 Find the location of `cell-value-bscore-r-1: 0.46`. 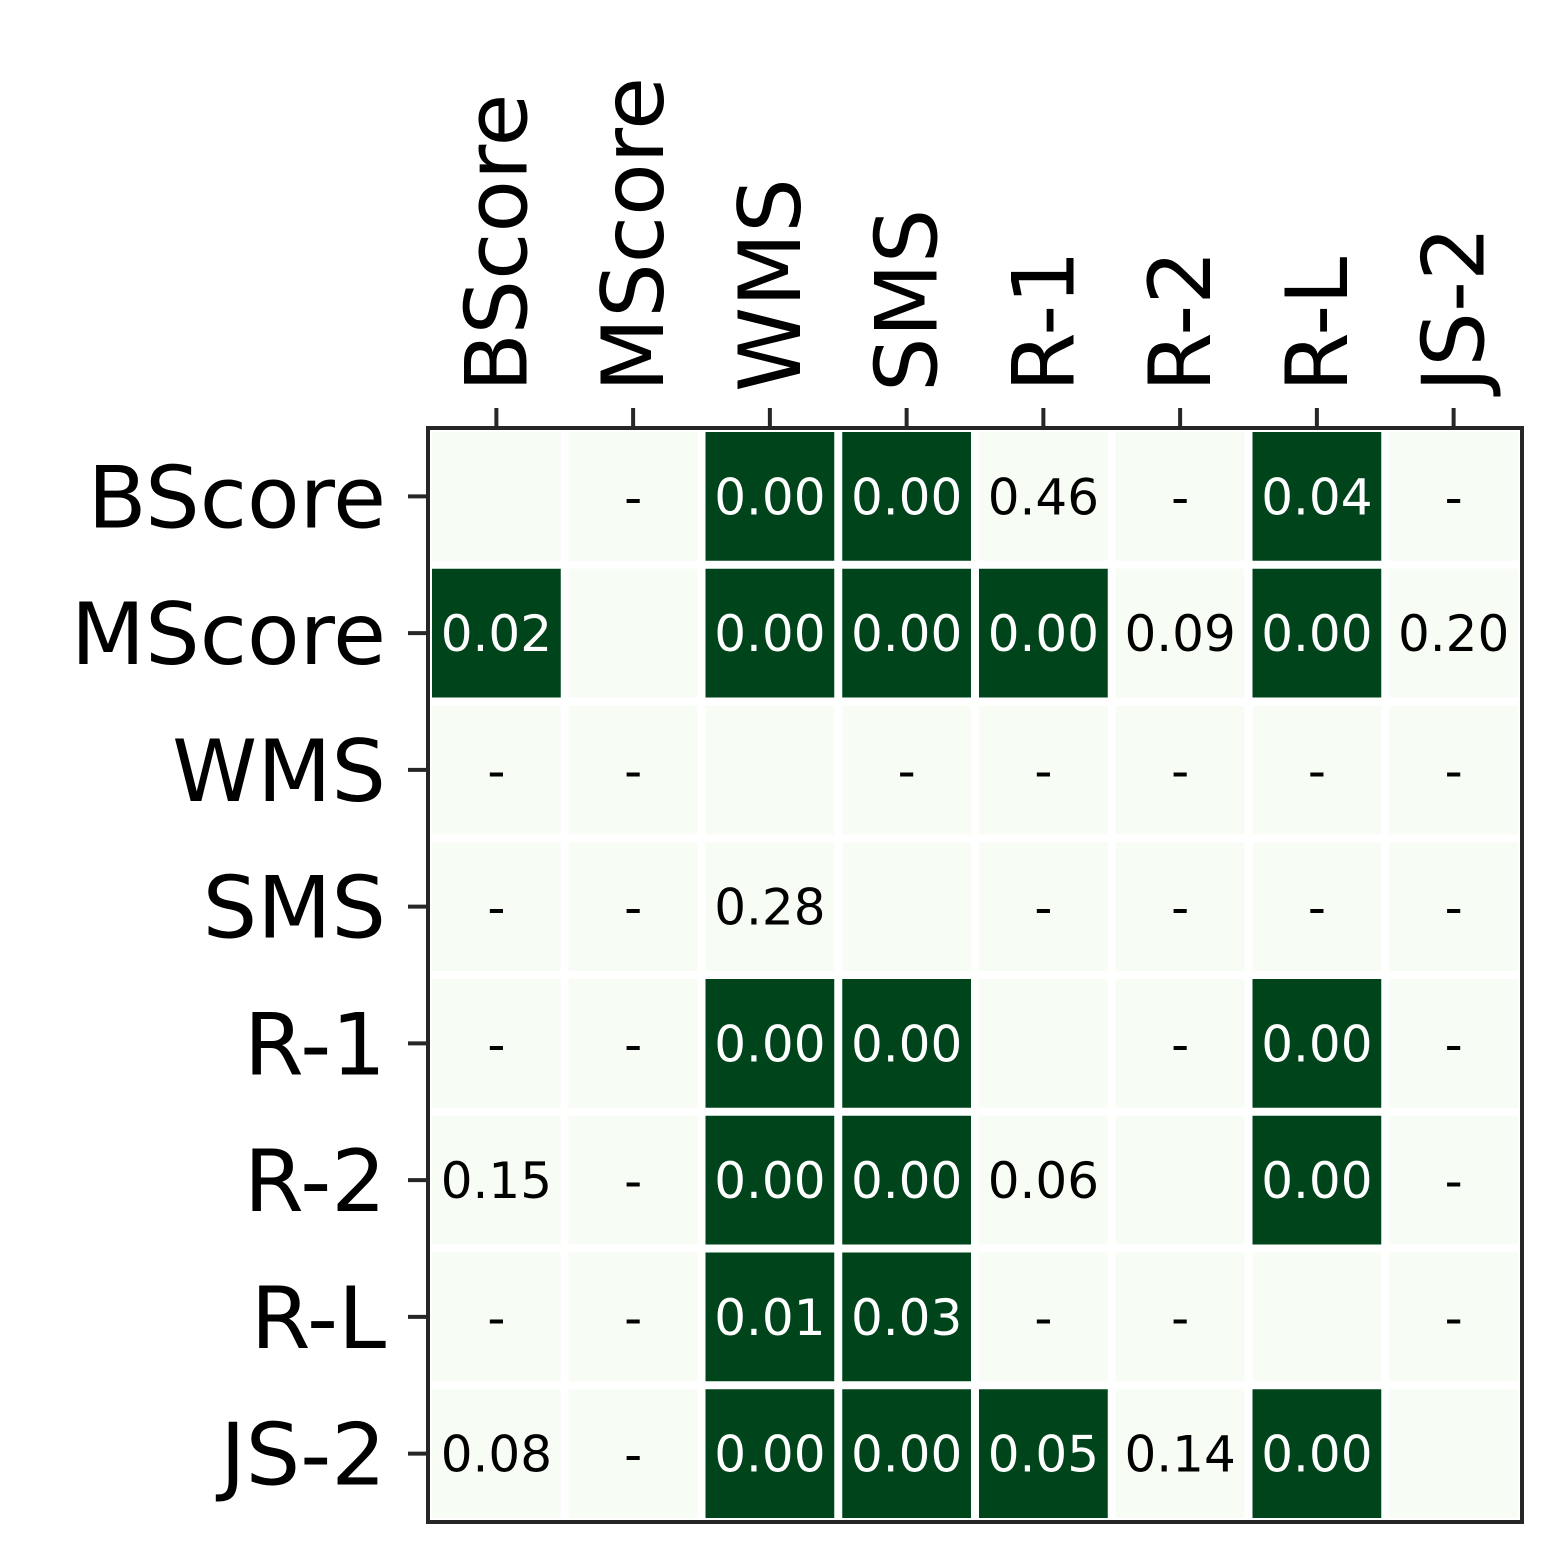

cell-value-bscore-r-1: 0.46 is located at coordinates (1043, 497).